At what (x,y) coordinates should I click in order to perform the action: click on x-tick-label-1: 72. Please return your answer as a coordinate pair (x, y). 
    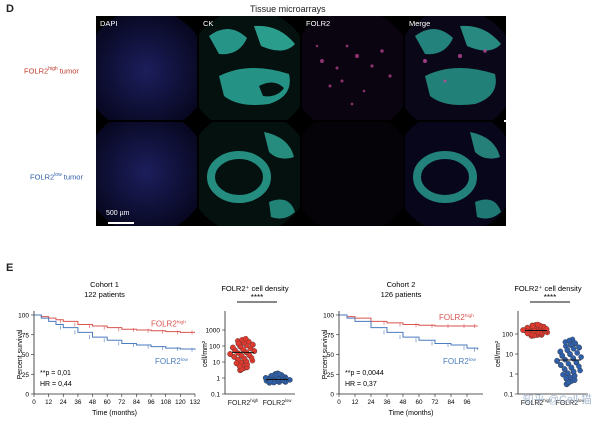
    Looking at the image, I should click on (122, 402).